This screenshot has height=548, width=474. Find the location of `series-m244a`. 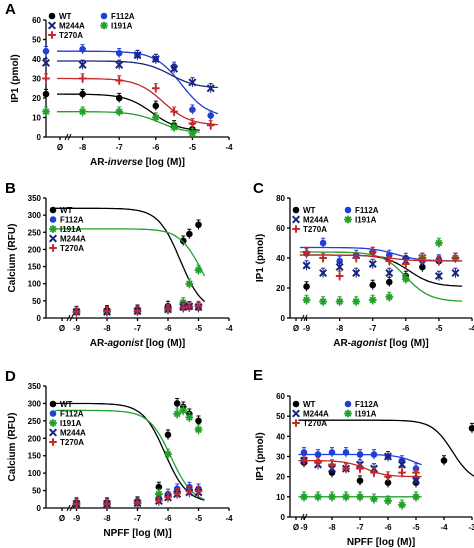

series-m244a is located at coordinates (130, 71).